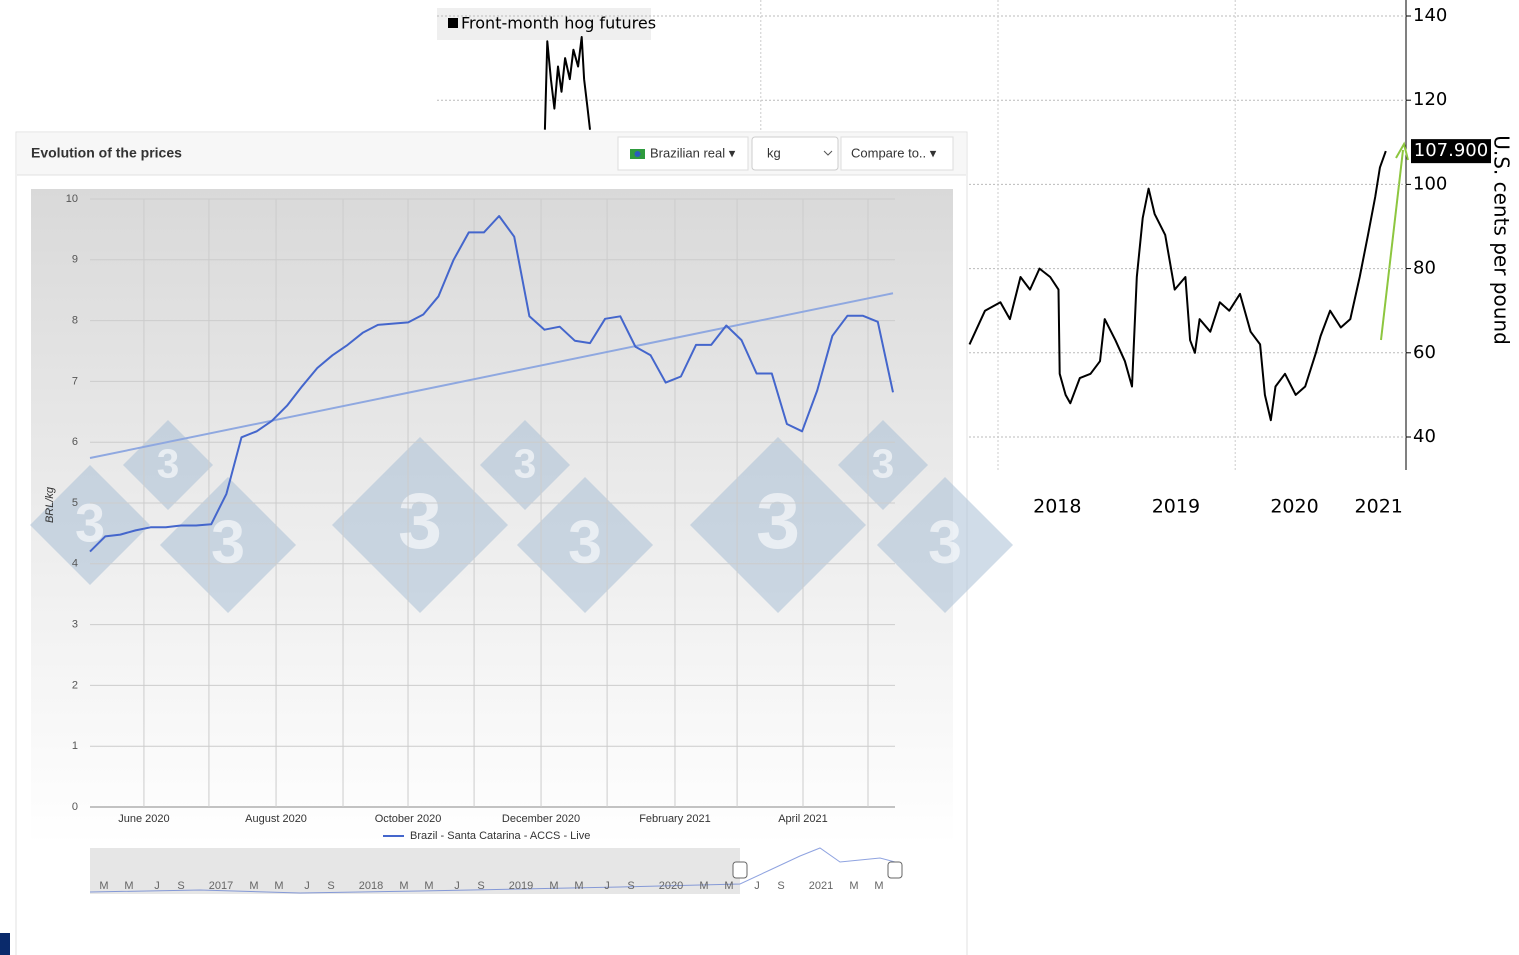 Image resolution: width=1519 pixels, height=955 pixels. I want to click on navigator-label: 2021, so click(821, 886).